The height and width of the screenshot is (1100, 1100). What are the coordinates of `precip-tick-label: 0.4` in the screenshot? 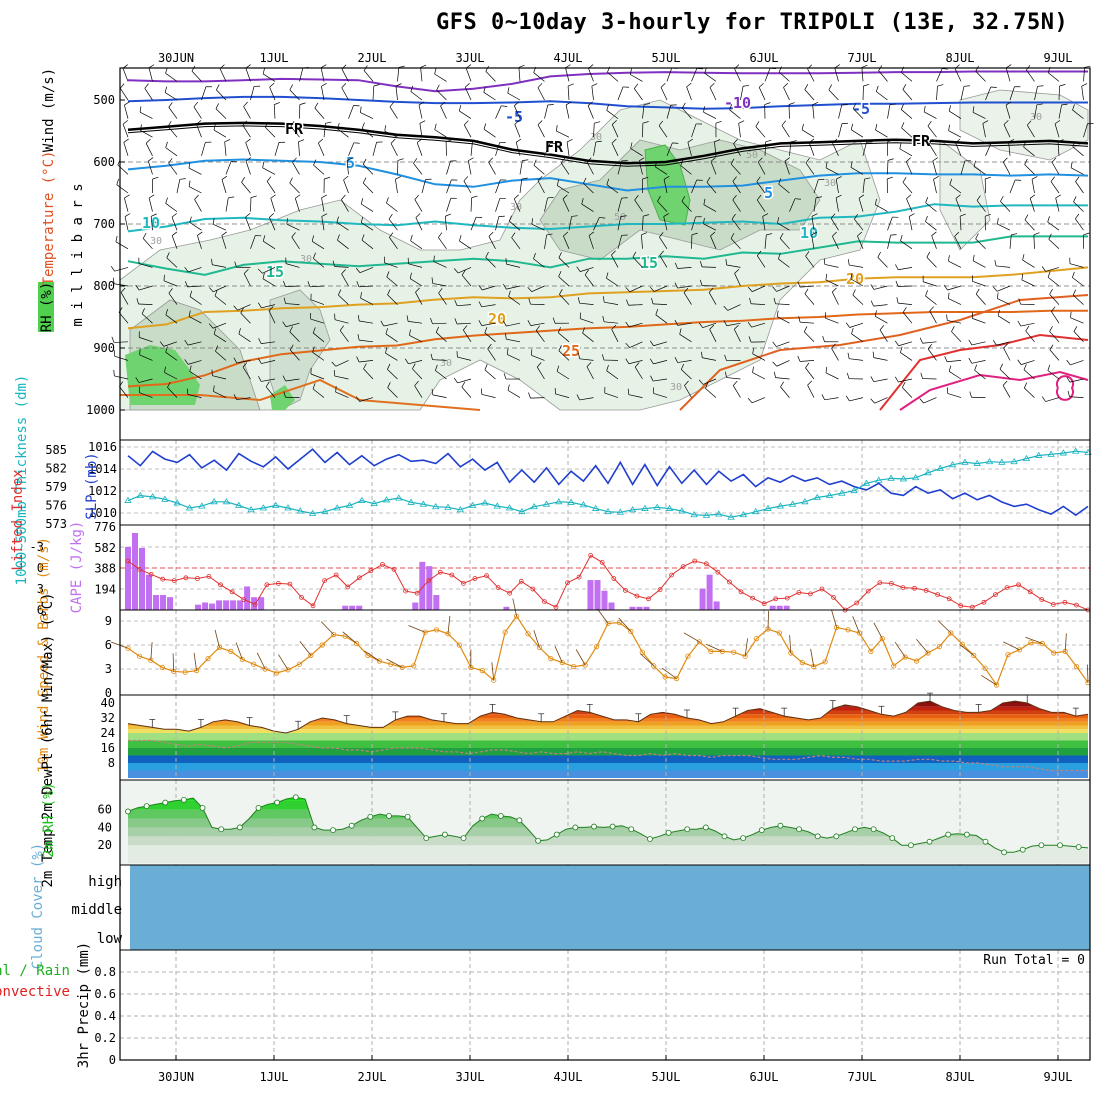 It's located at (105, 1016).